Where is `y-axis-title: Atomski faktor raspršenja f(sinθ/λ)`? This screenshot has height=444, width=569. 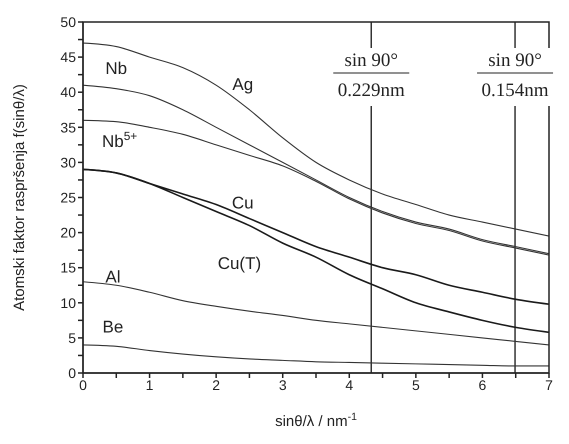
y-axis-title: Atomski faktor raspršenja f(sinθ/λ) is located at coordinates (19, 197).